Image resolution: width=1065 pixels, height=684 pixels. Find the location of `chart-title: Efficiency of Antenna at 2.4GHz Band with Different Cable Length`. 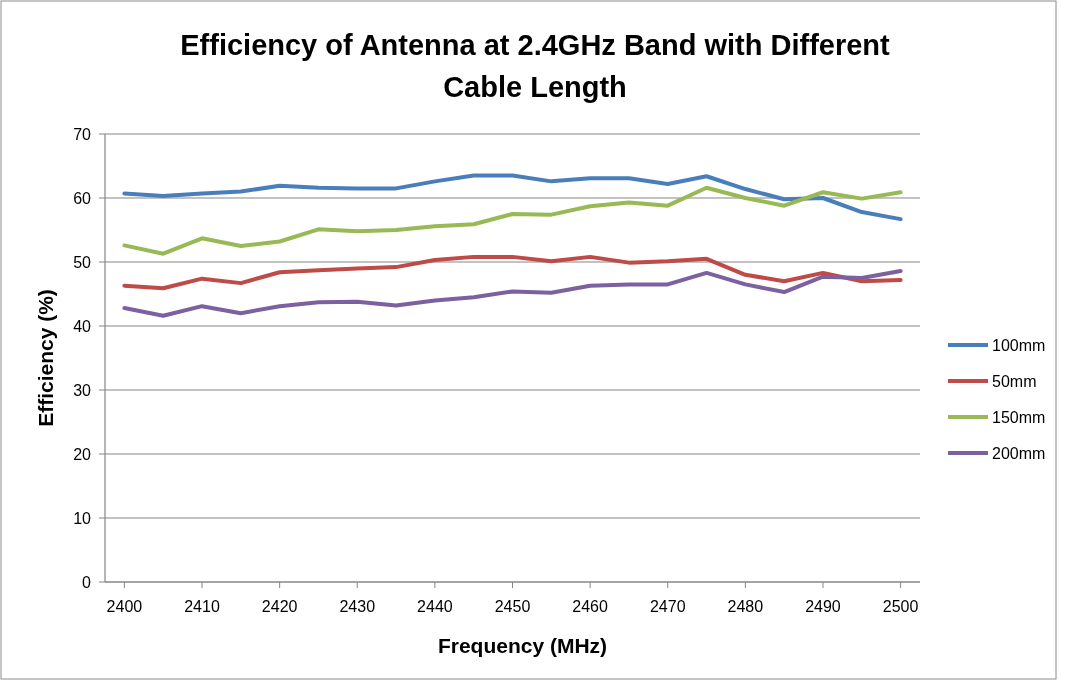

chart-title: Efficiency of Antenna at 2.4GHz Band with Different Cable Length is located at coordinates (535, 66).